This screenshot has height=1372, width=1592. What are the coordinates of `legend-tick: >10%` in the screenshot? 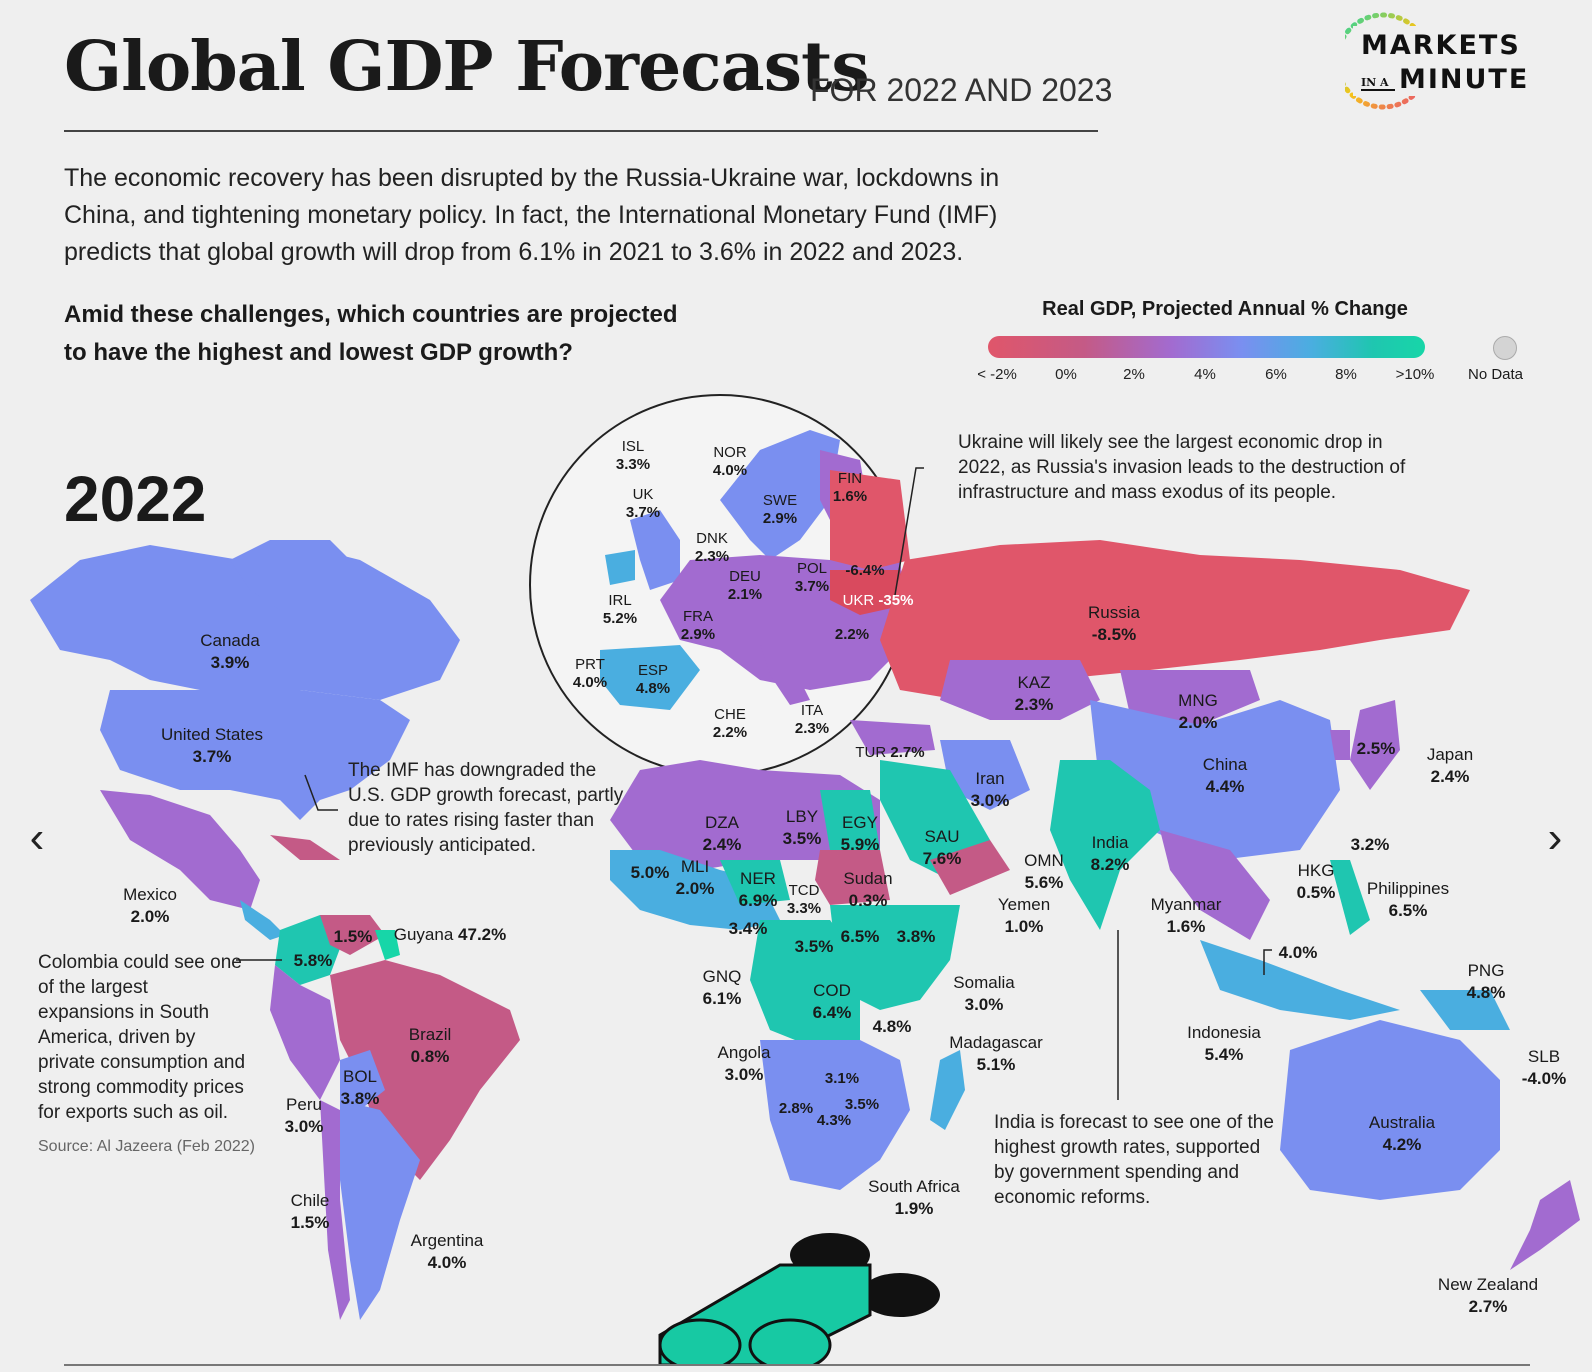 It's located at (1415, 374).